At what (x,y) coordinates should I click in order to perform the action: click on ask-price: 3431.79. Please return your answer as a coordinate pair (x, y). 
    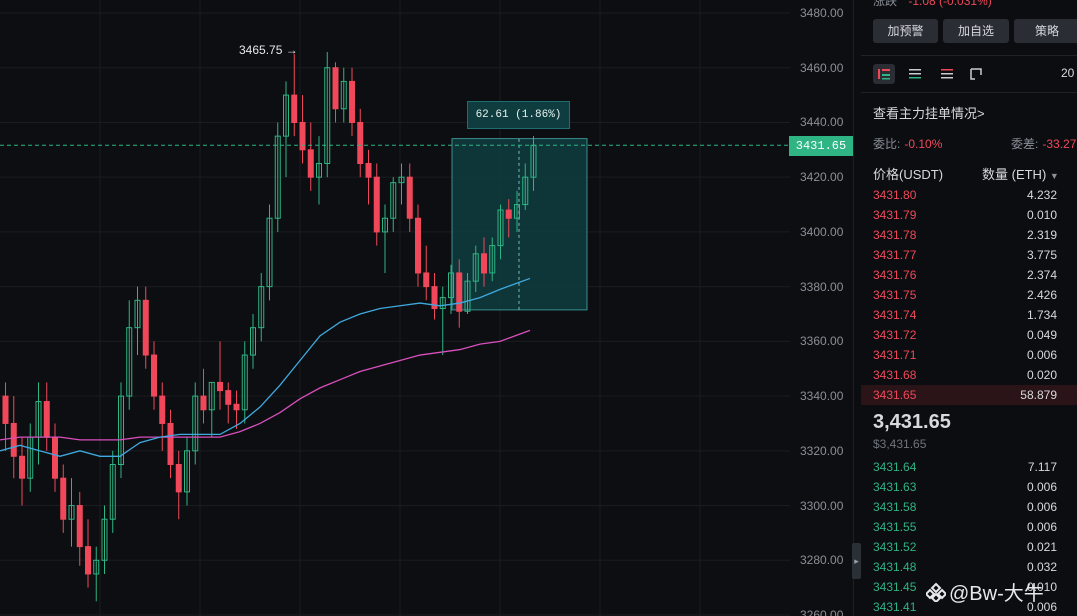
    Looking at the image, I should click on (895, 215).